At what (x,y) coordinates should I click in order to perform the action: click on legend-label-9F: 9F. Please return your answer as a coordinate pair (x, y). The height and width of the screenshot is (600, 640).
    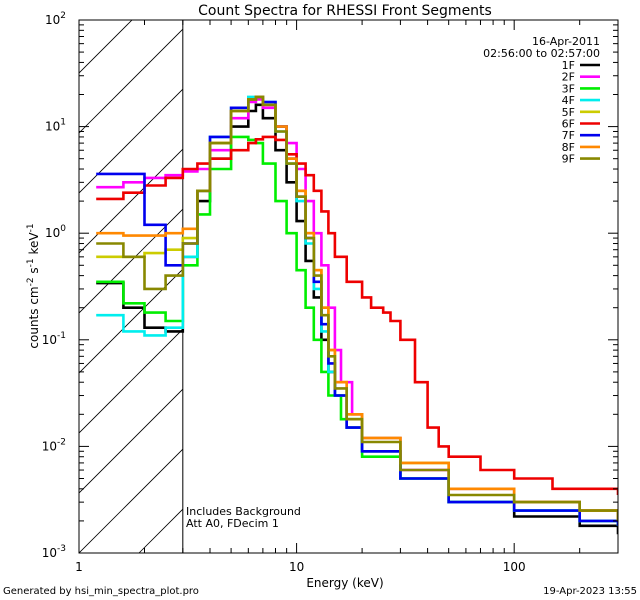
    Looking at the image, I should click on (568, 159).